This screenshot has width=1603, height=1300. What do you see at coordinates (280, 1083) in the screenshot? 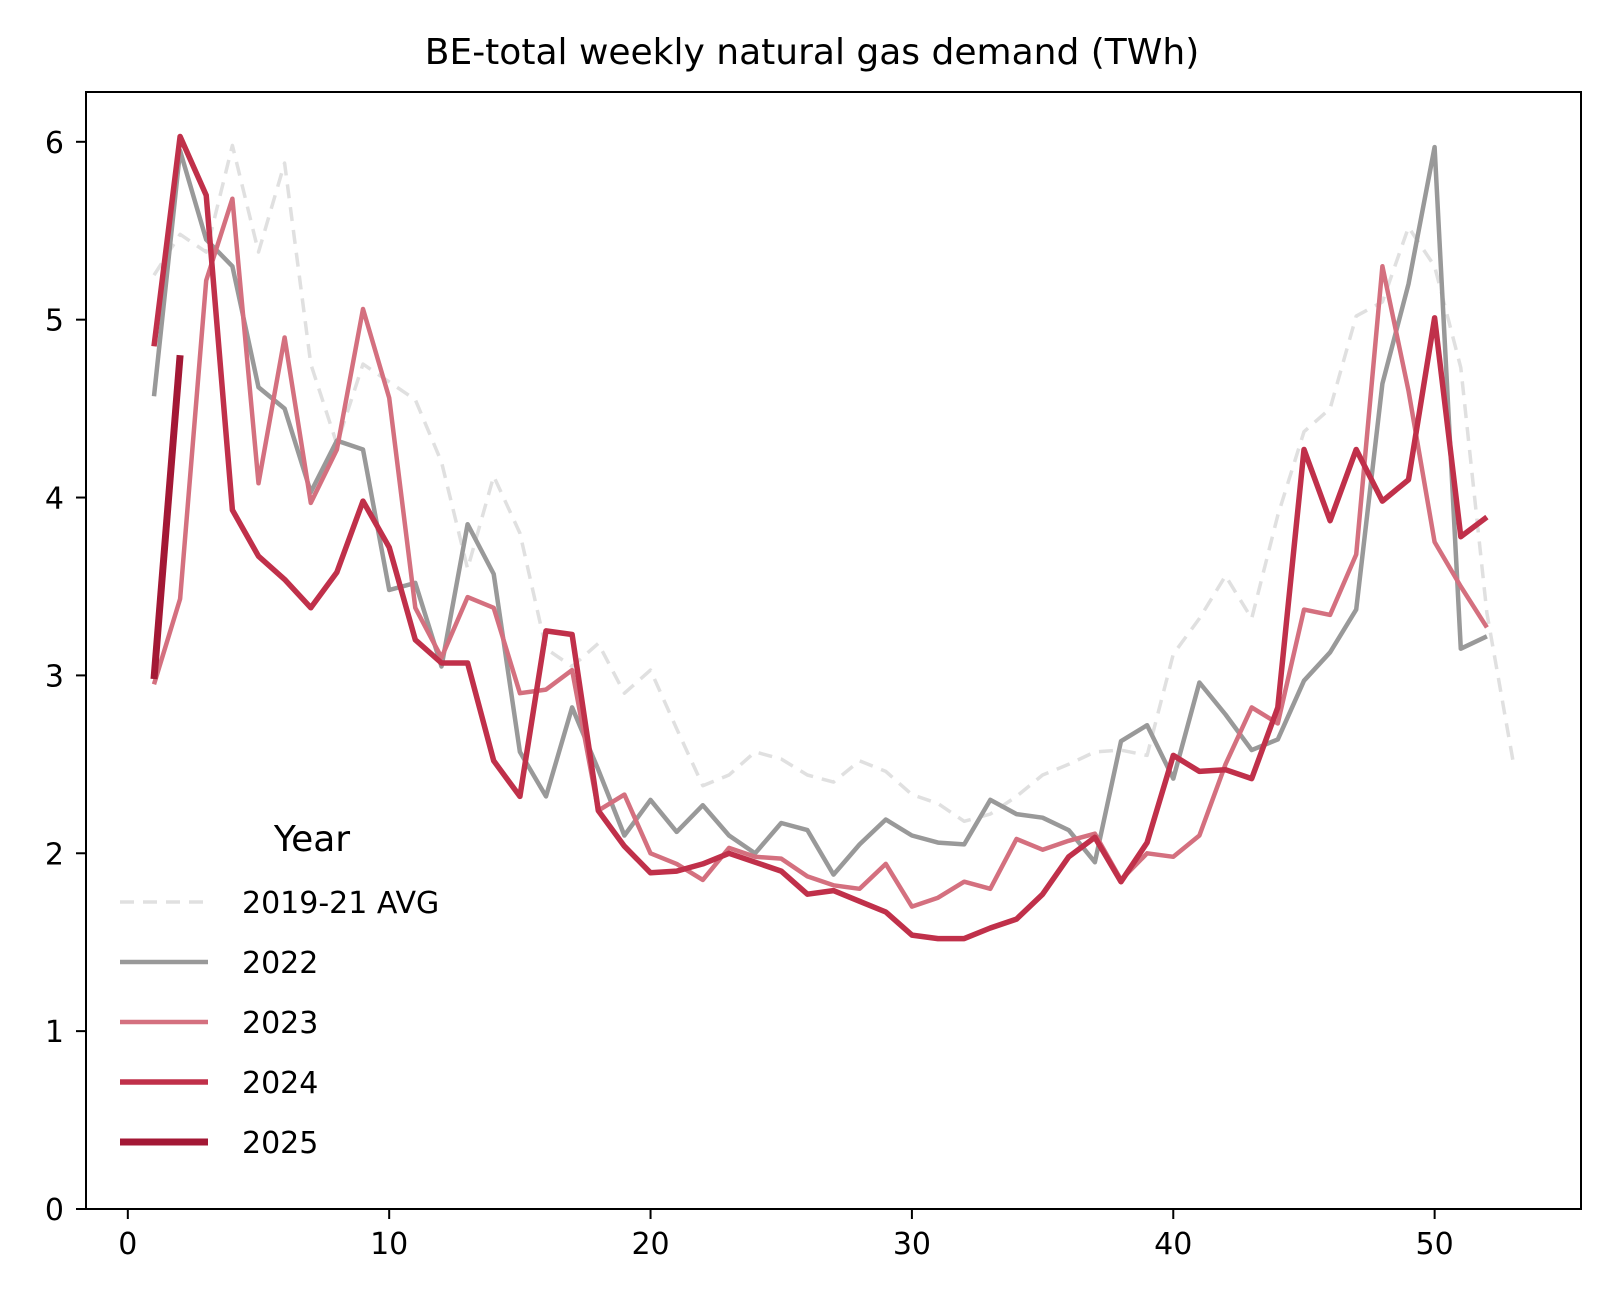
I see `legend-label: 2024` at bounding box center [280, 1083].